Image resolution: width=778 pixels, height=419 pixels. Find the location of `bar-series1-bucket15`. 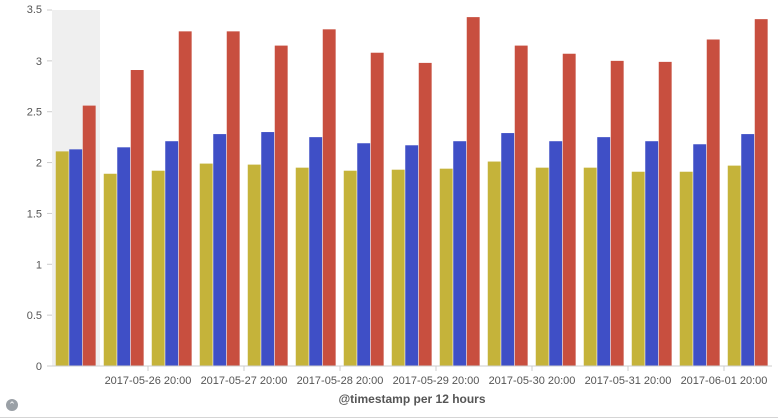

bar-series1-bucket15 is located at coordinates (734, 265).